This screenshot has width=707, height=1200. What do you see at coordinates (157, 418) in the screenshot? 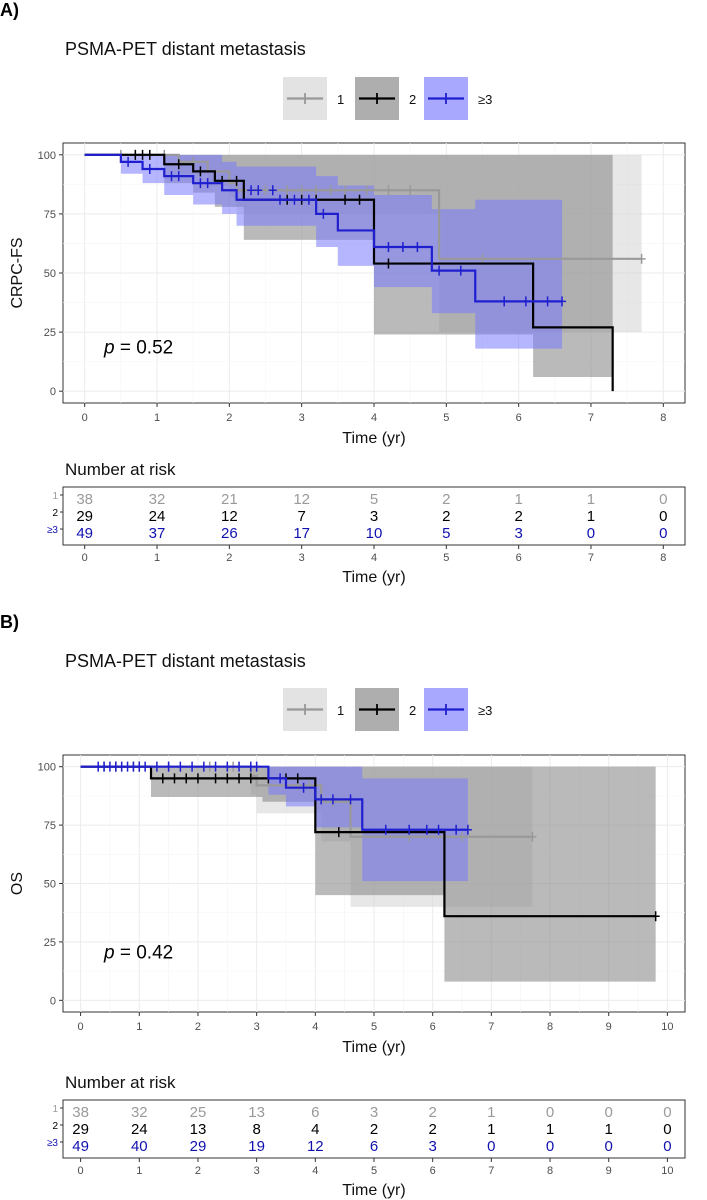
I see `x-tick-label: 1` at bounding box center [157, 418].